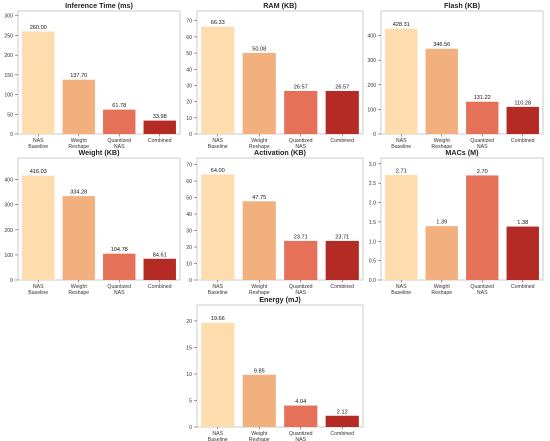  I want to click on bar-value-label: 23.71, so click(342, 237).